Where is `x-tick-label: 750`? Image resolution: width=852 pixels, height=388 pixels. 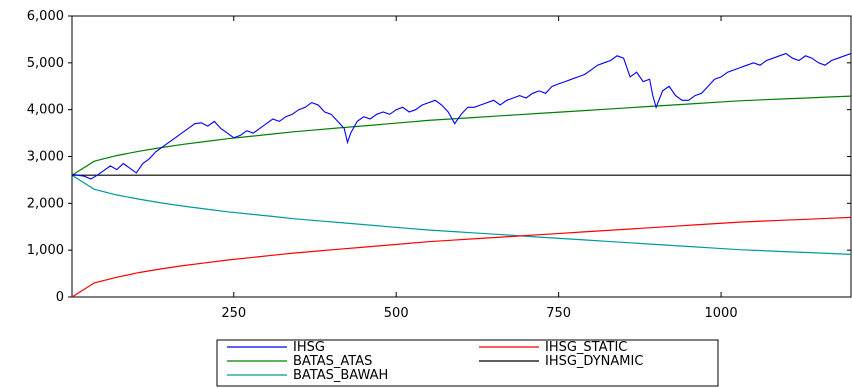 x-tick-label: 750 is located at coordinates (558, 313).